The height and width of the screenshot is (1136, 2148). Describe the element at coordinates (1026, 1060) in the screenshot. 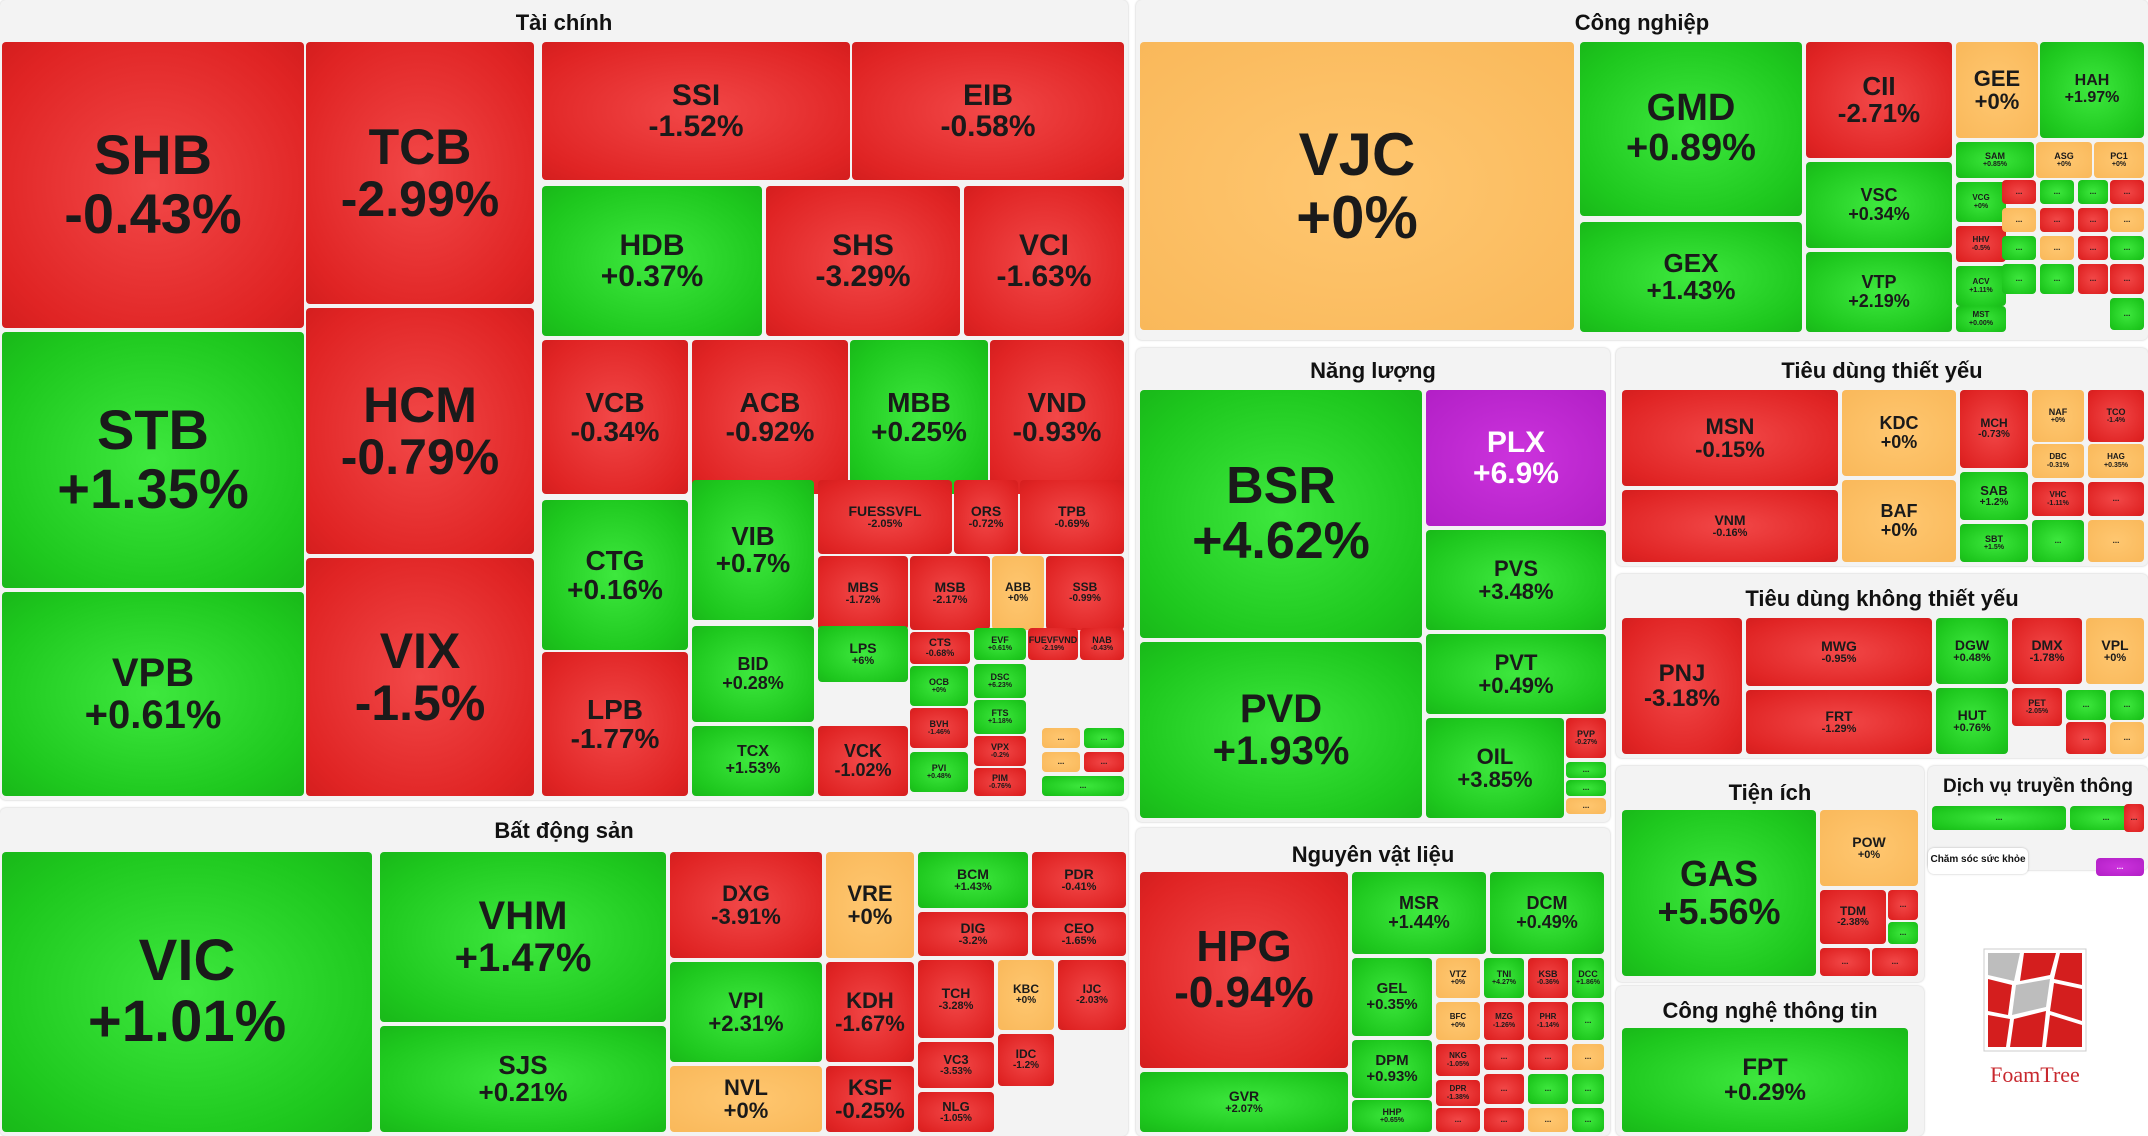

I see `stock-tile-idc: IDC -1.2%` at that location.